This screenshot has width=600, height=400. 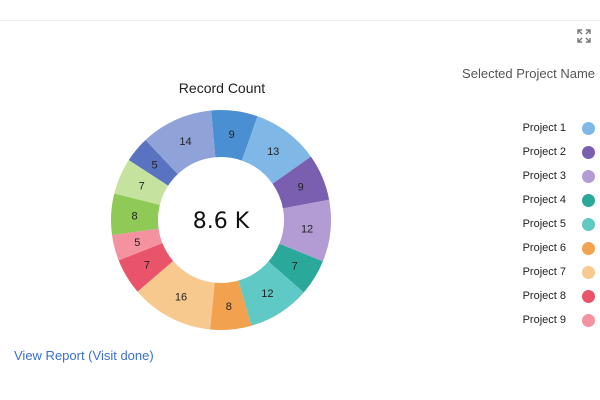 I want to click on slice-value-label: 13, so click(x=273, y=152).